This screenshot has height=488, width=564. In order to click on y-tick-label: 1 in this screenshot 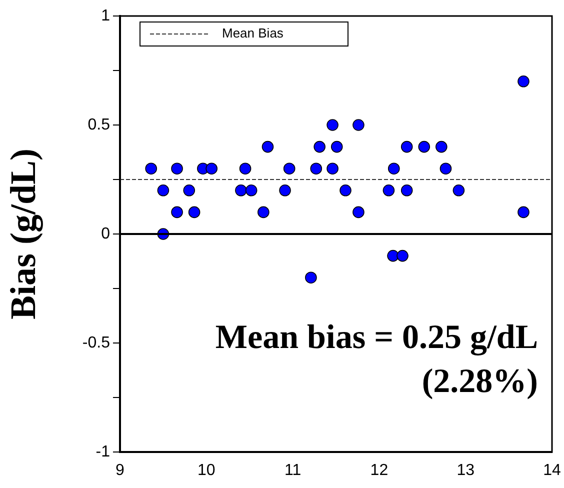, I will do `click(105, 15)`.